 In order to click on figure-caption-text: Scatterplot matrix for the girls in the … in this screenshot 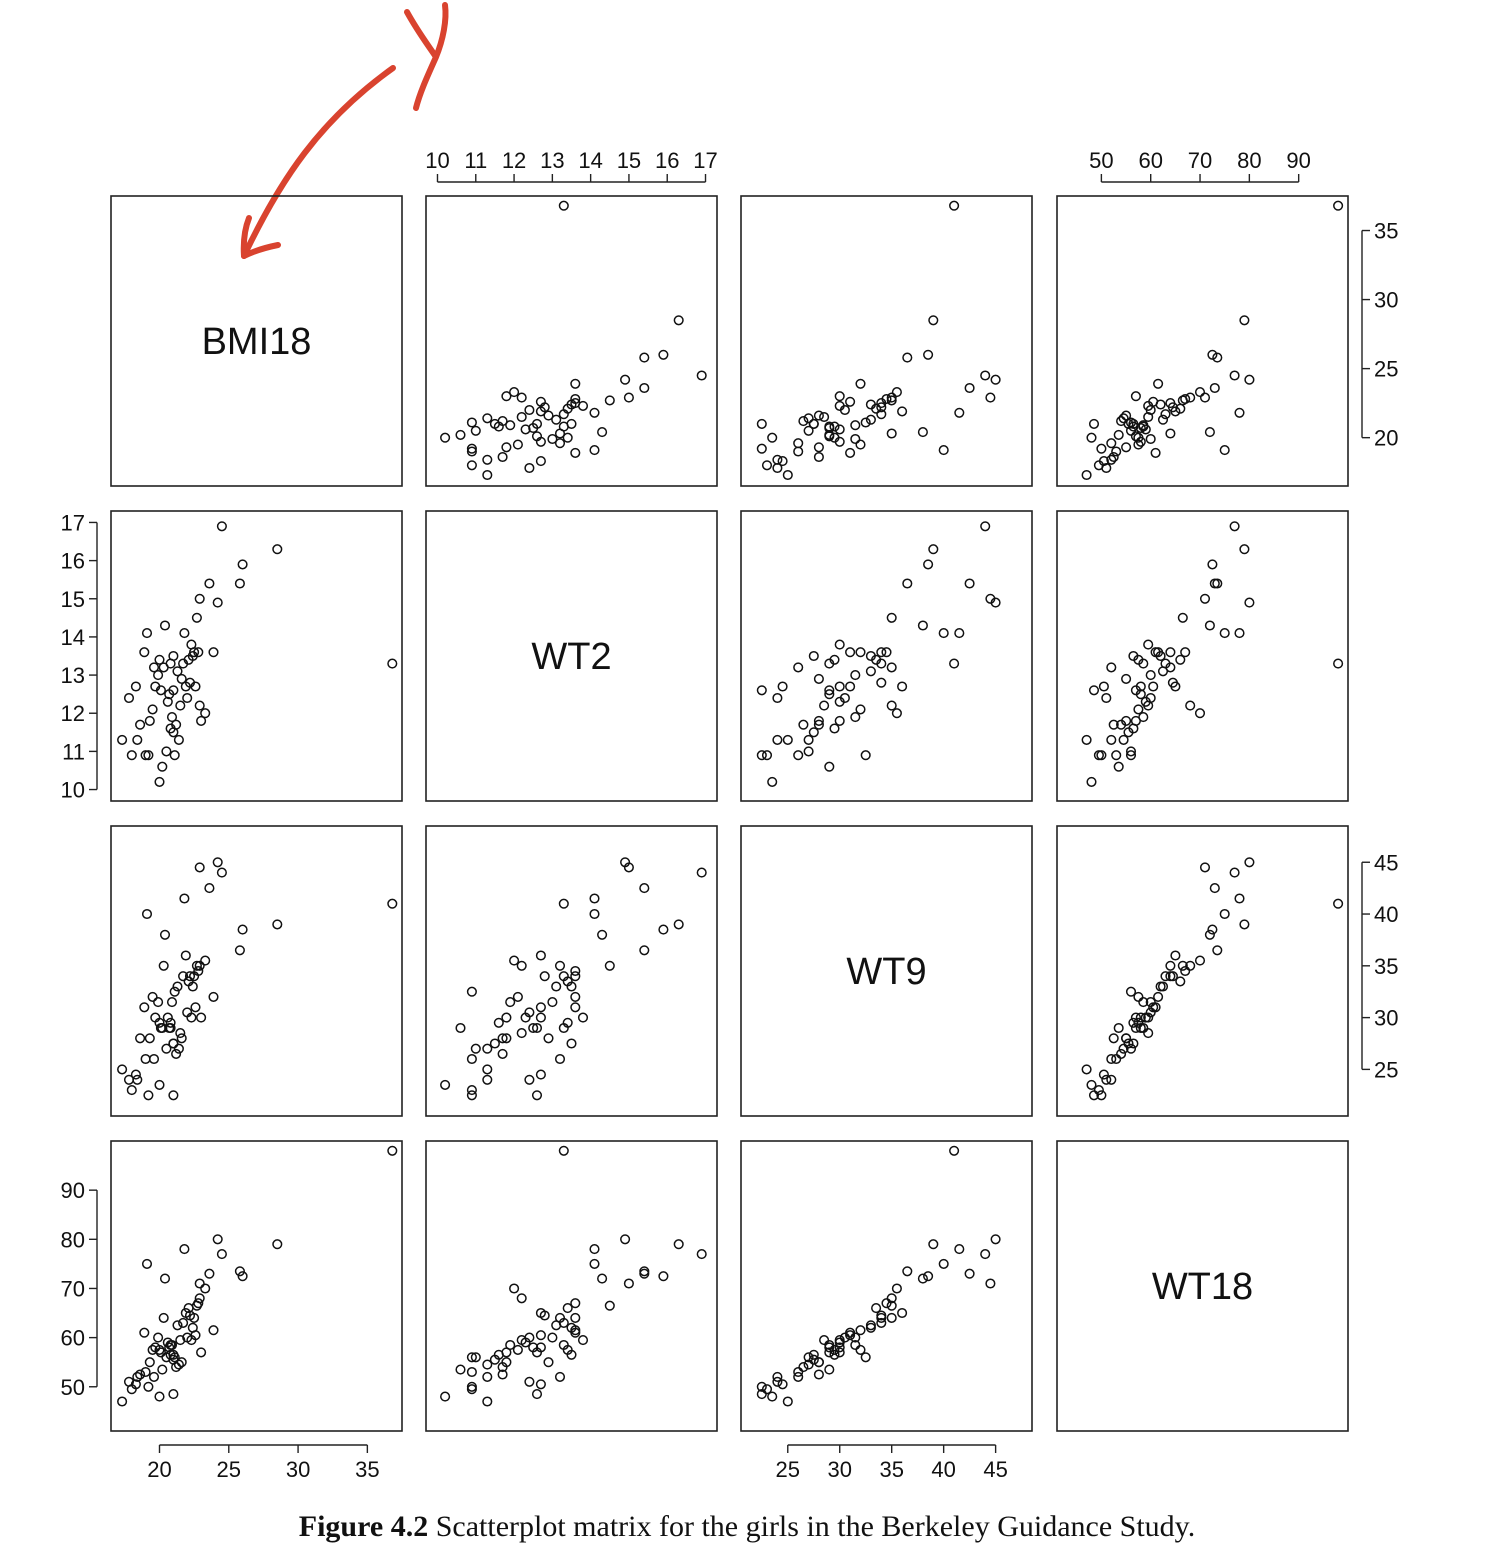, I will do `click(812, 1526)`.